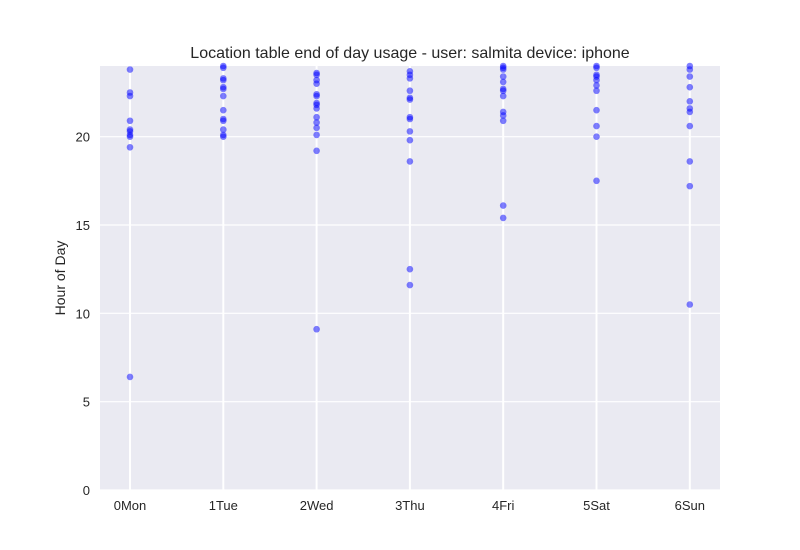 This screenshot has height=550, width=800. I want to click on y-tick-labels: 0 5 10 15 20, so click(83, 314).